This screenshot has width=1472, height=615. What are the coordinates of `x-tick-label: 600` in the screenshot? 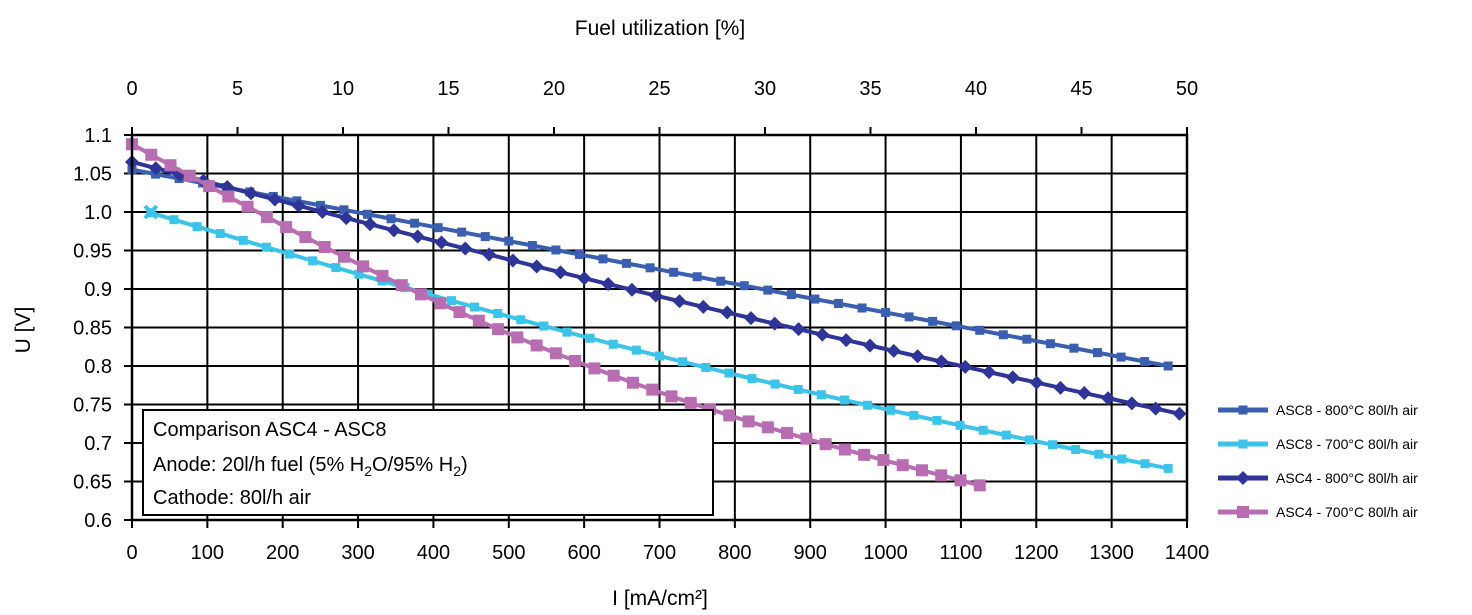 It's located at (583, 553).